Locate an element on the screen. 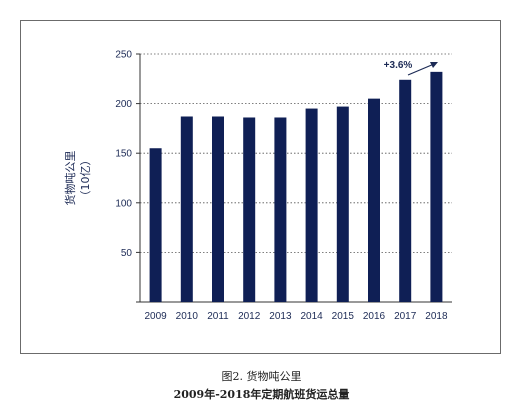  x-tick-label: 2015 is located at coordinates (343, 316).